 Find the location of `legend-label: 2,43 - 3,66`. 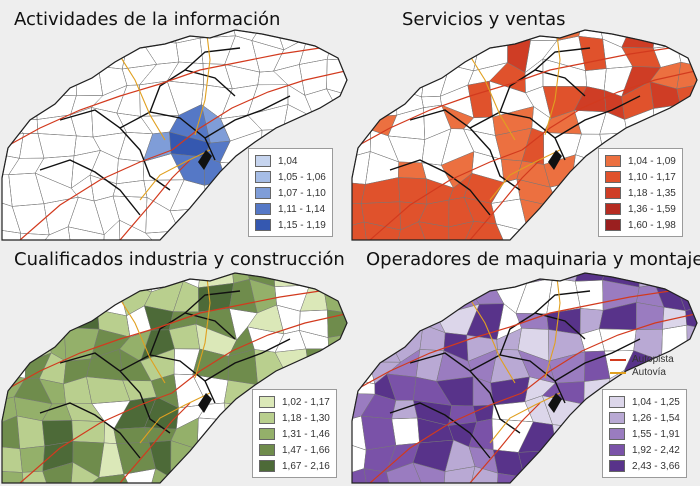

legend-label: 2,43 - 3,66 is located at coordinates (656, 466).